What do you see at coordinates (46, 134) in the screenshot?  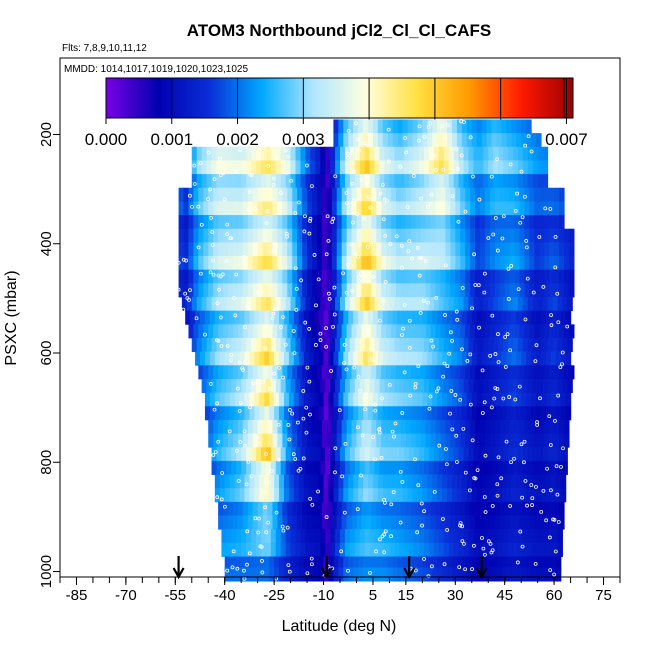 I see `y-tick-label: 200` at bounding box center [46, 134].